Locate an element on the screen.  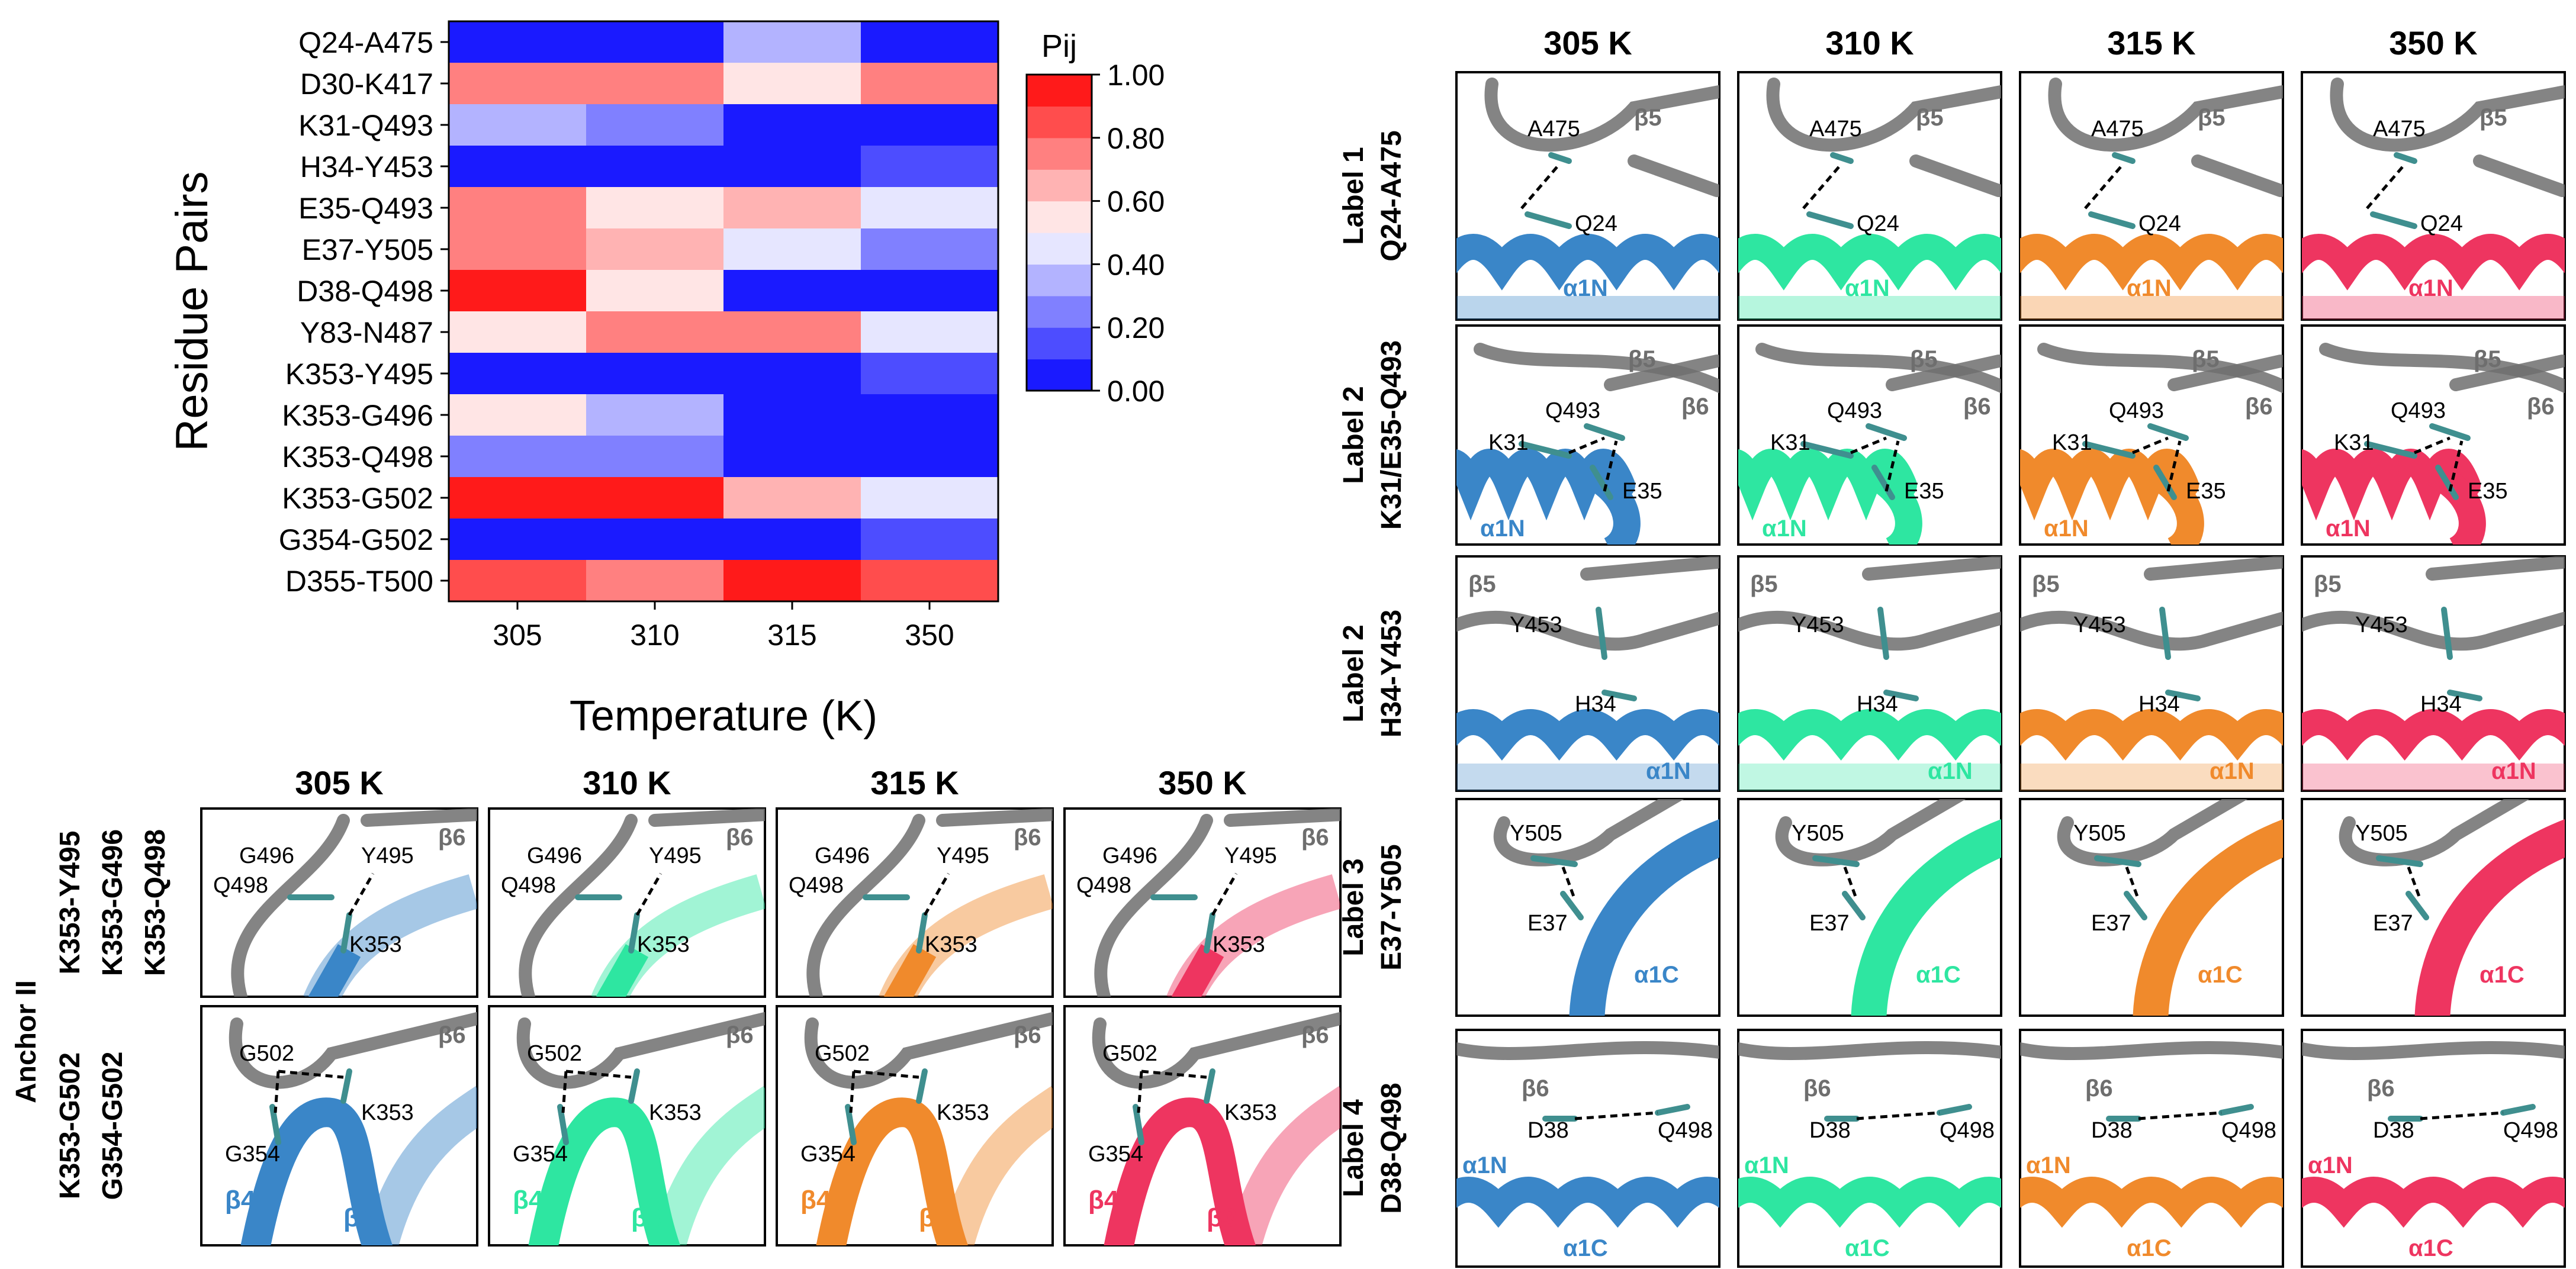
res-e35-stick is located at coordinates (2165, 482).